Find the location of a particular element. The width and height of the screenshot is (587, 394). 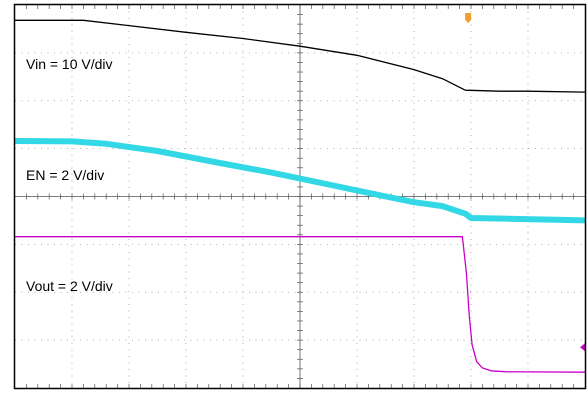

en-scale-label: EN = 2 V/div is located at coordinates (65, 175).